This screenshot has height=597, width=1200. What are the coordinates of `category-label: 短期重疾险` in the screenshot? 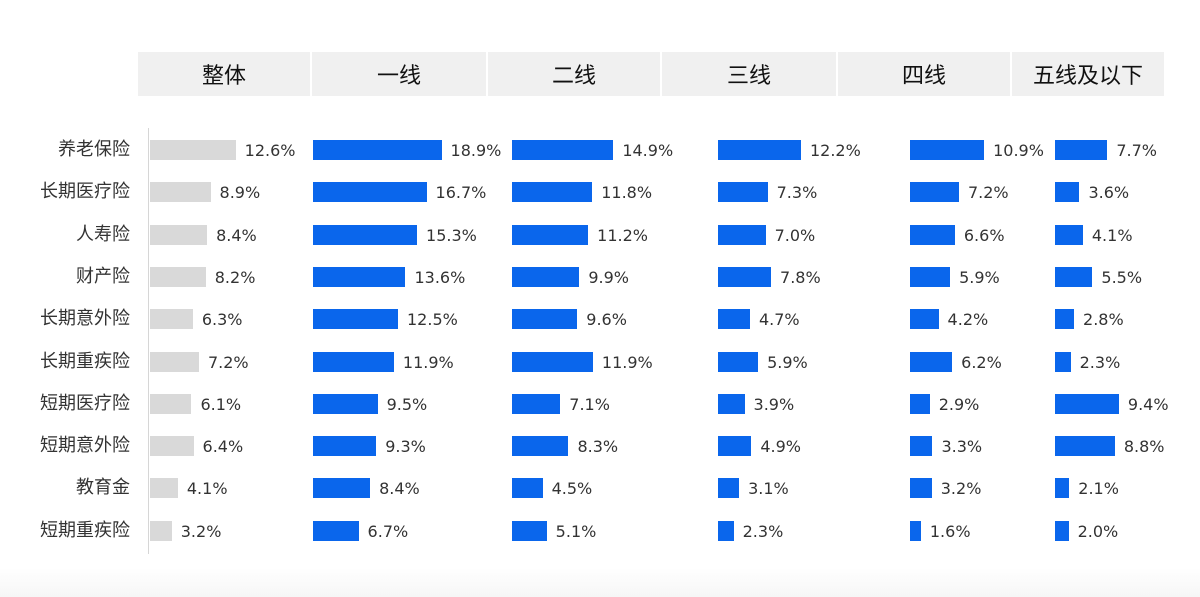 It's located at (85, 530).